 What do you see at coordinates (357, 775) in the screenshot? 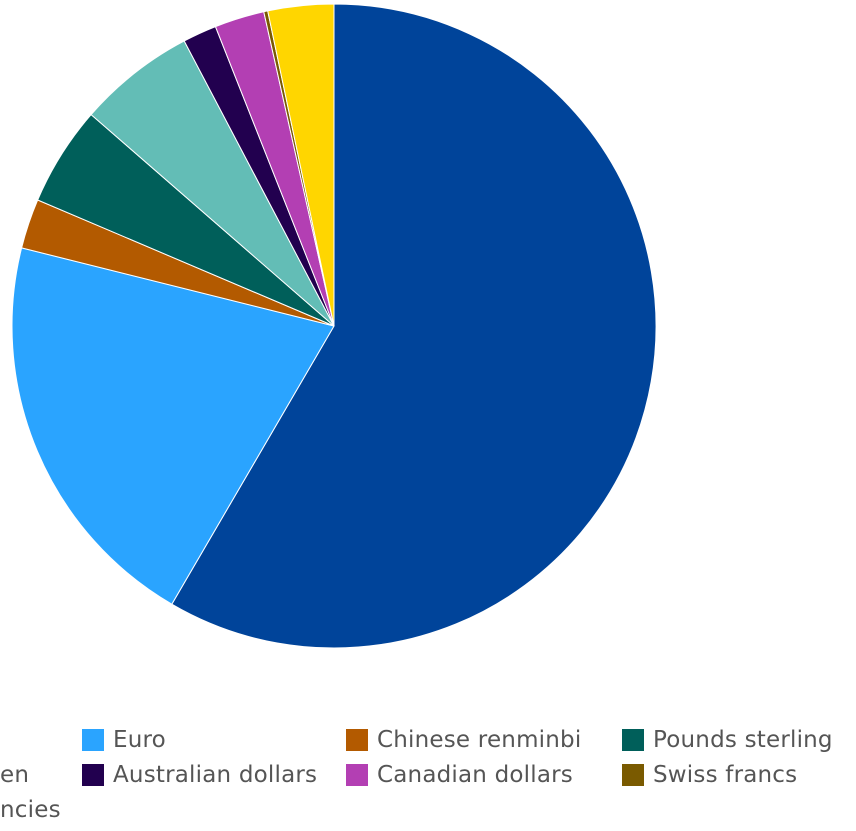
I see `legend-swatch-canadian-dollars` at bounding box center [357, 775].